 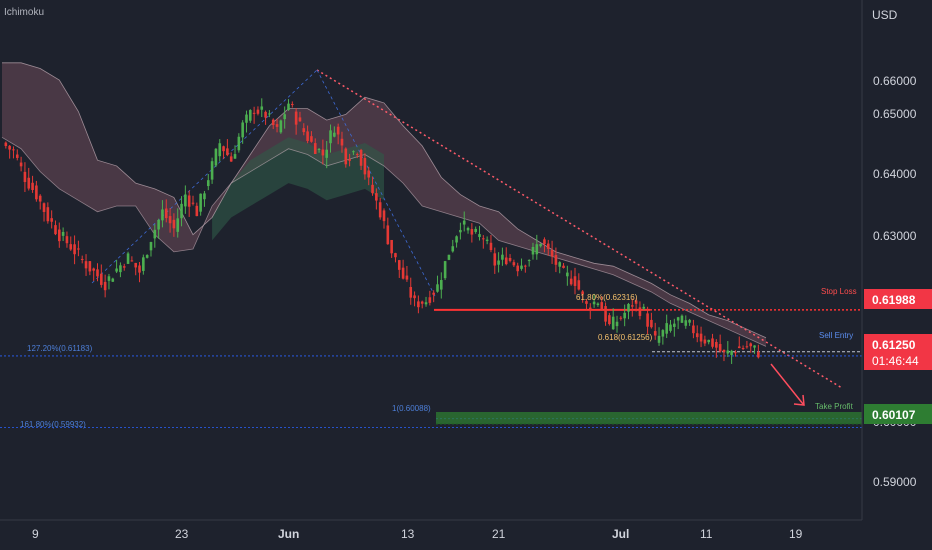 What do you see at coordinates (895, 174) in the screenshot?
I see `y-tick-label: 0.64000` at bounding box center [895, 174].